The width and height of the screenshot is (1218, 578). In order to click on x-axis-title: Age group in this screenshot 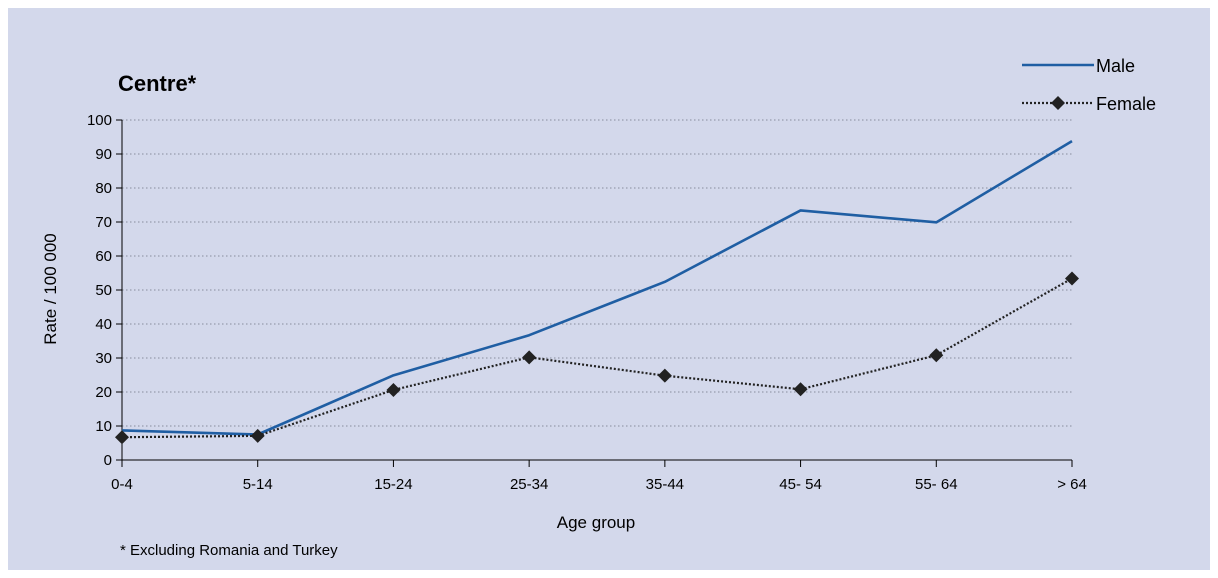, I will do `click(596, 522)`.